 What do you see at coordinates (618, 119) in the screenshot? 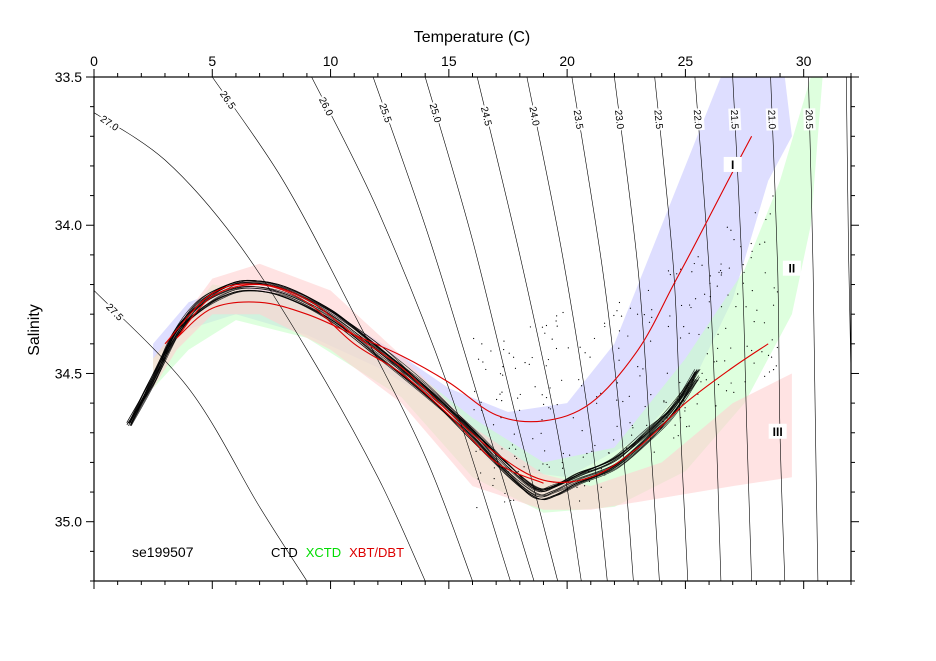
I see `isopycnal-label: 23.0` at bounding box center [618, 119].